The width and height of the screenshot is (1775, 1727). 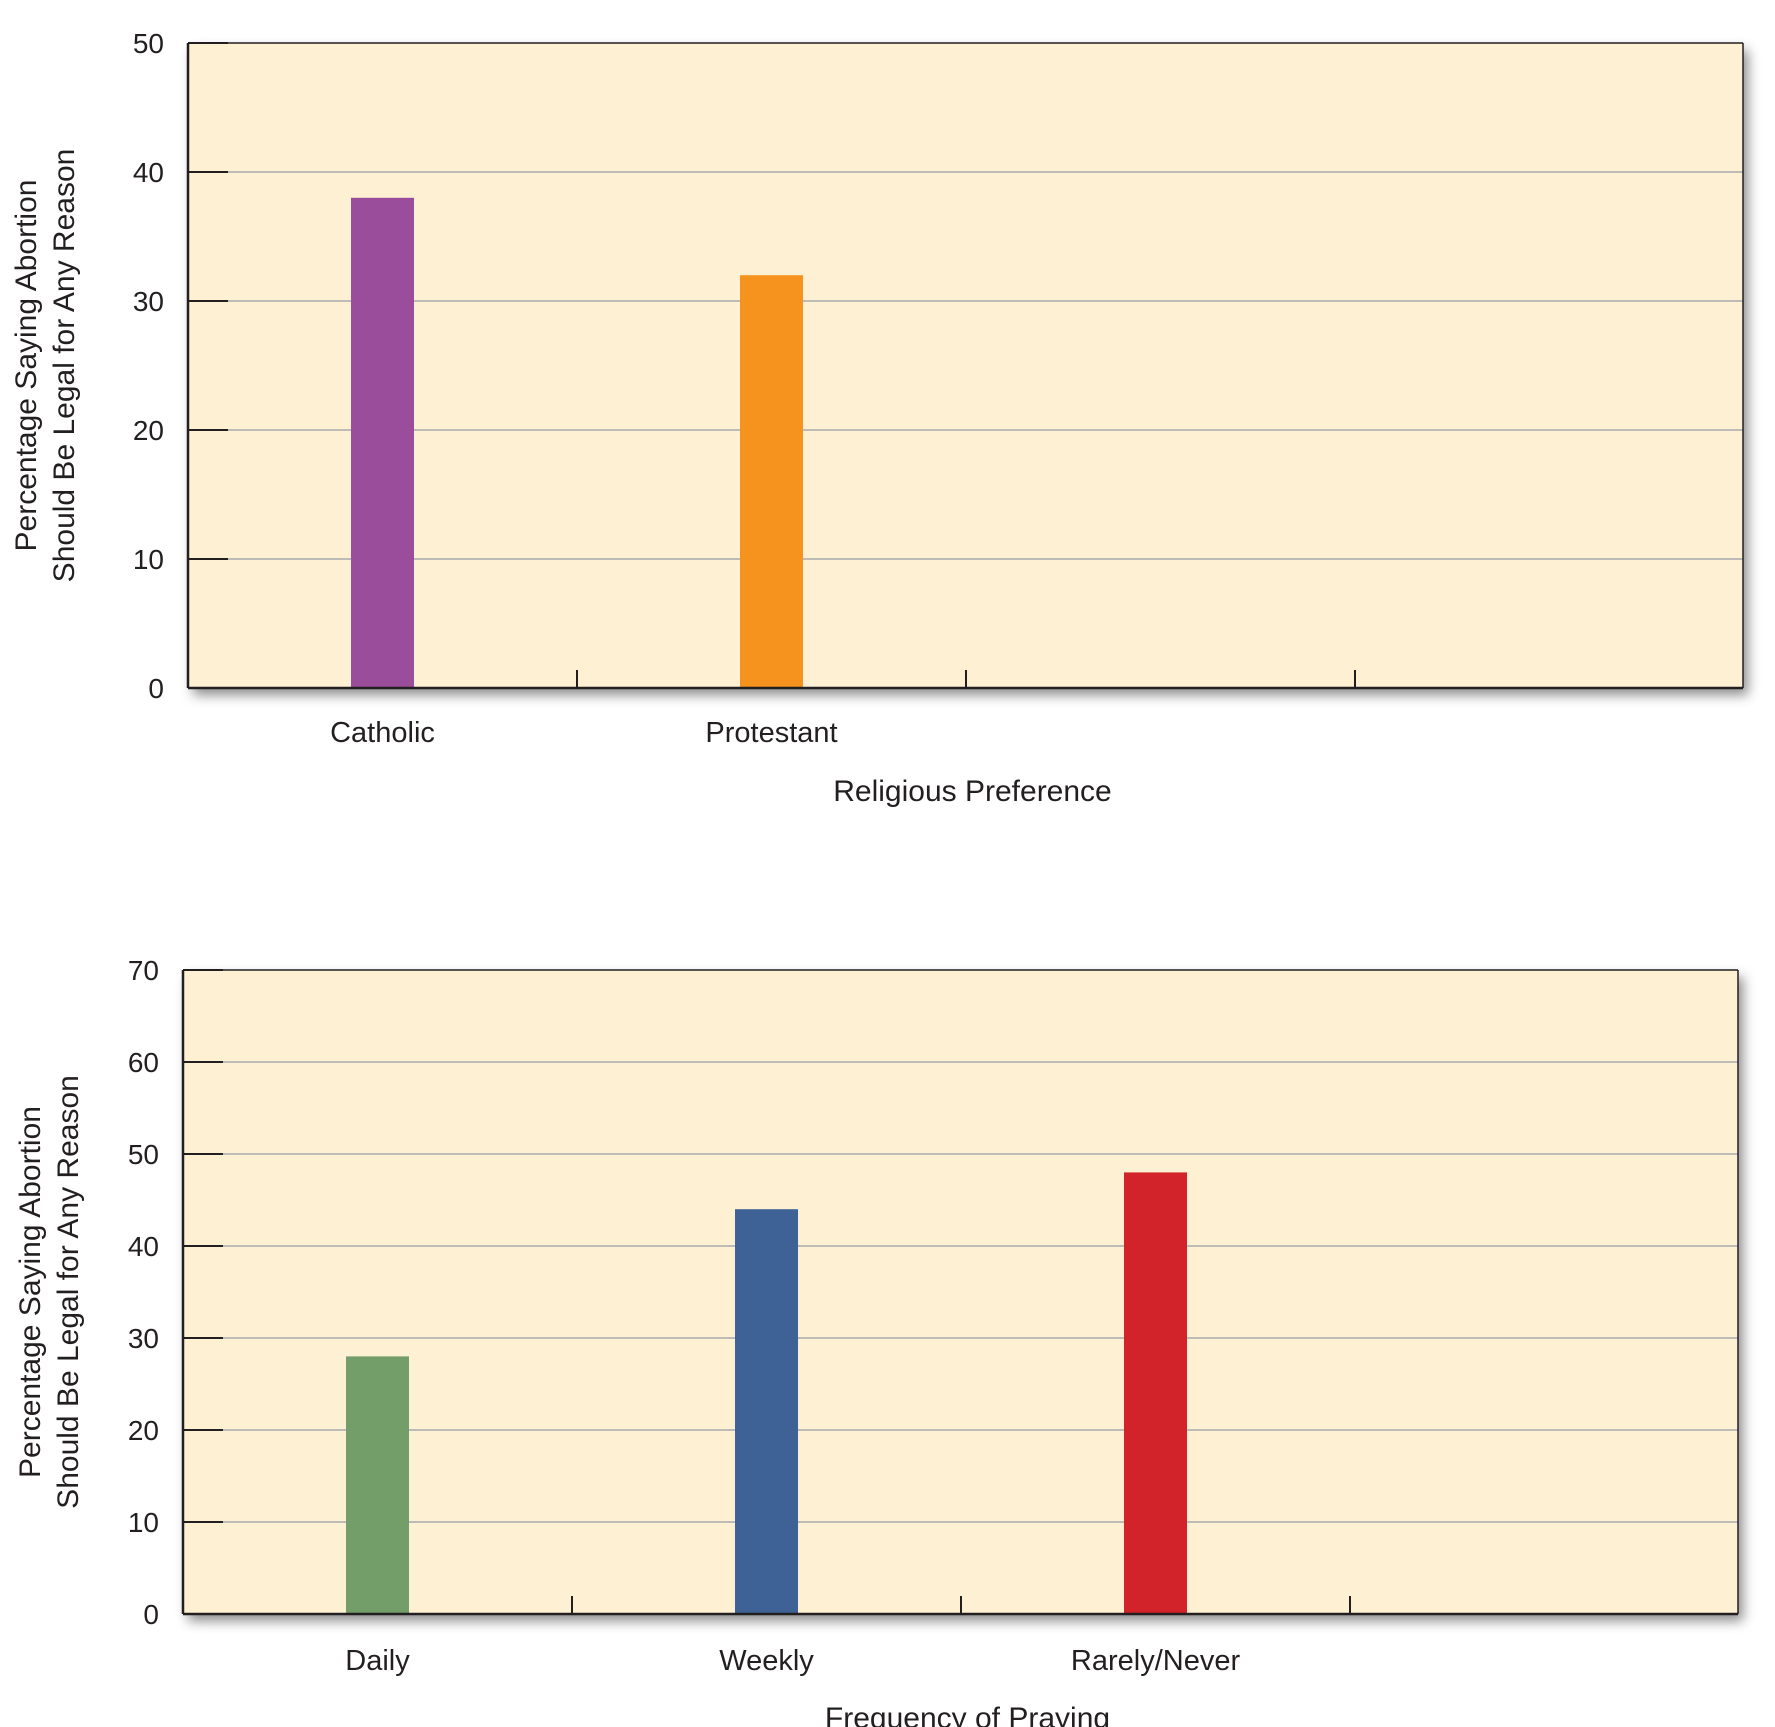 I want to click on bar-rarely-never, so click(x=1155, y=1393).